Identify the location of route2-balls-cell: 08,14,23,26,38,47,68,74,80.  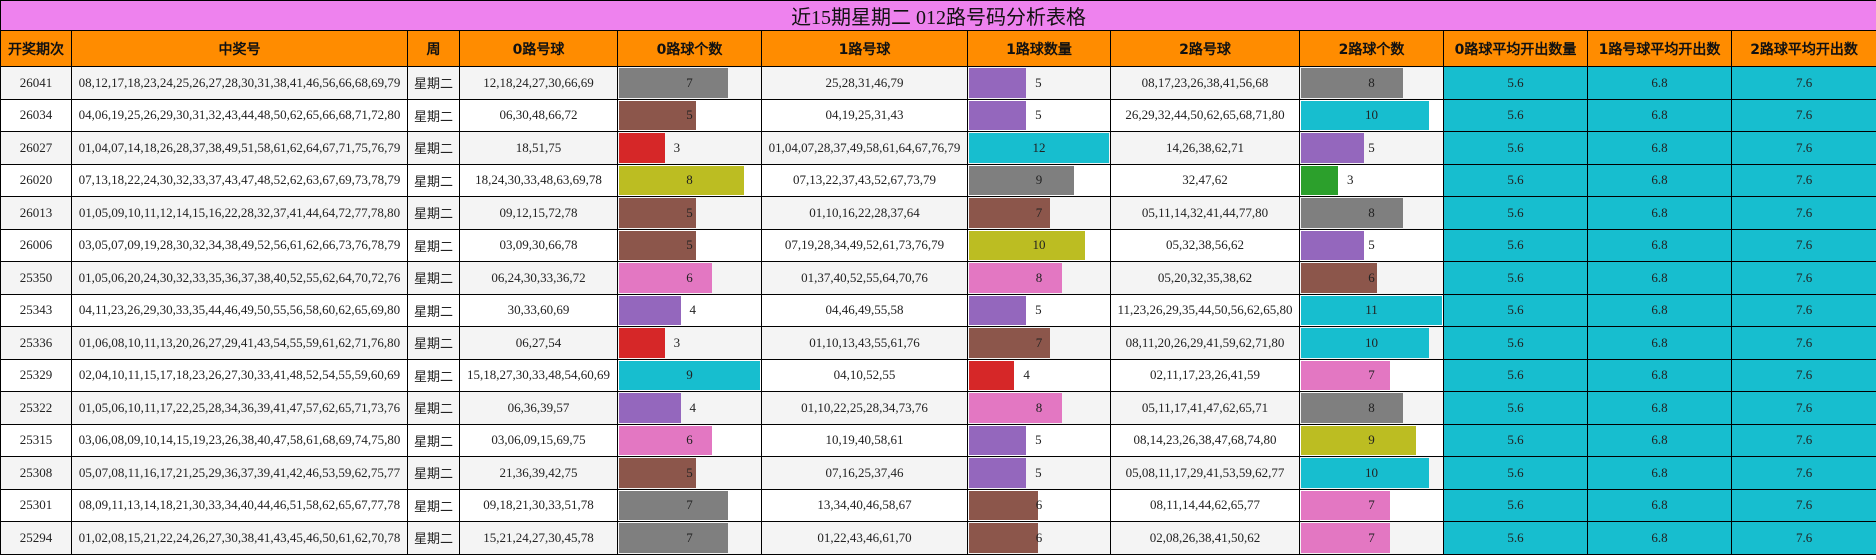
(1205, 440).